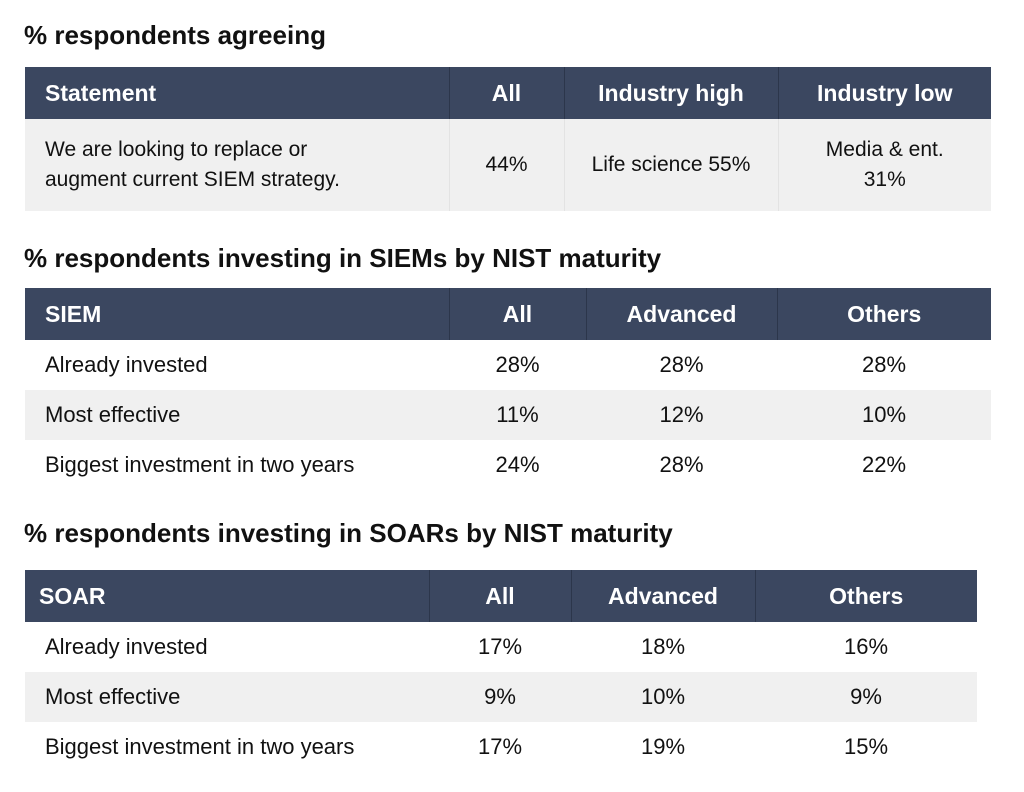  I want to click on table-row: Already invested 28% 28% 28%, so click(508, 365).